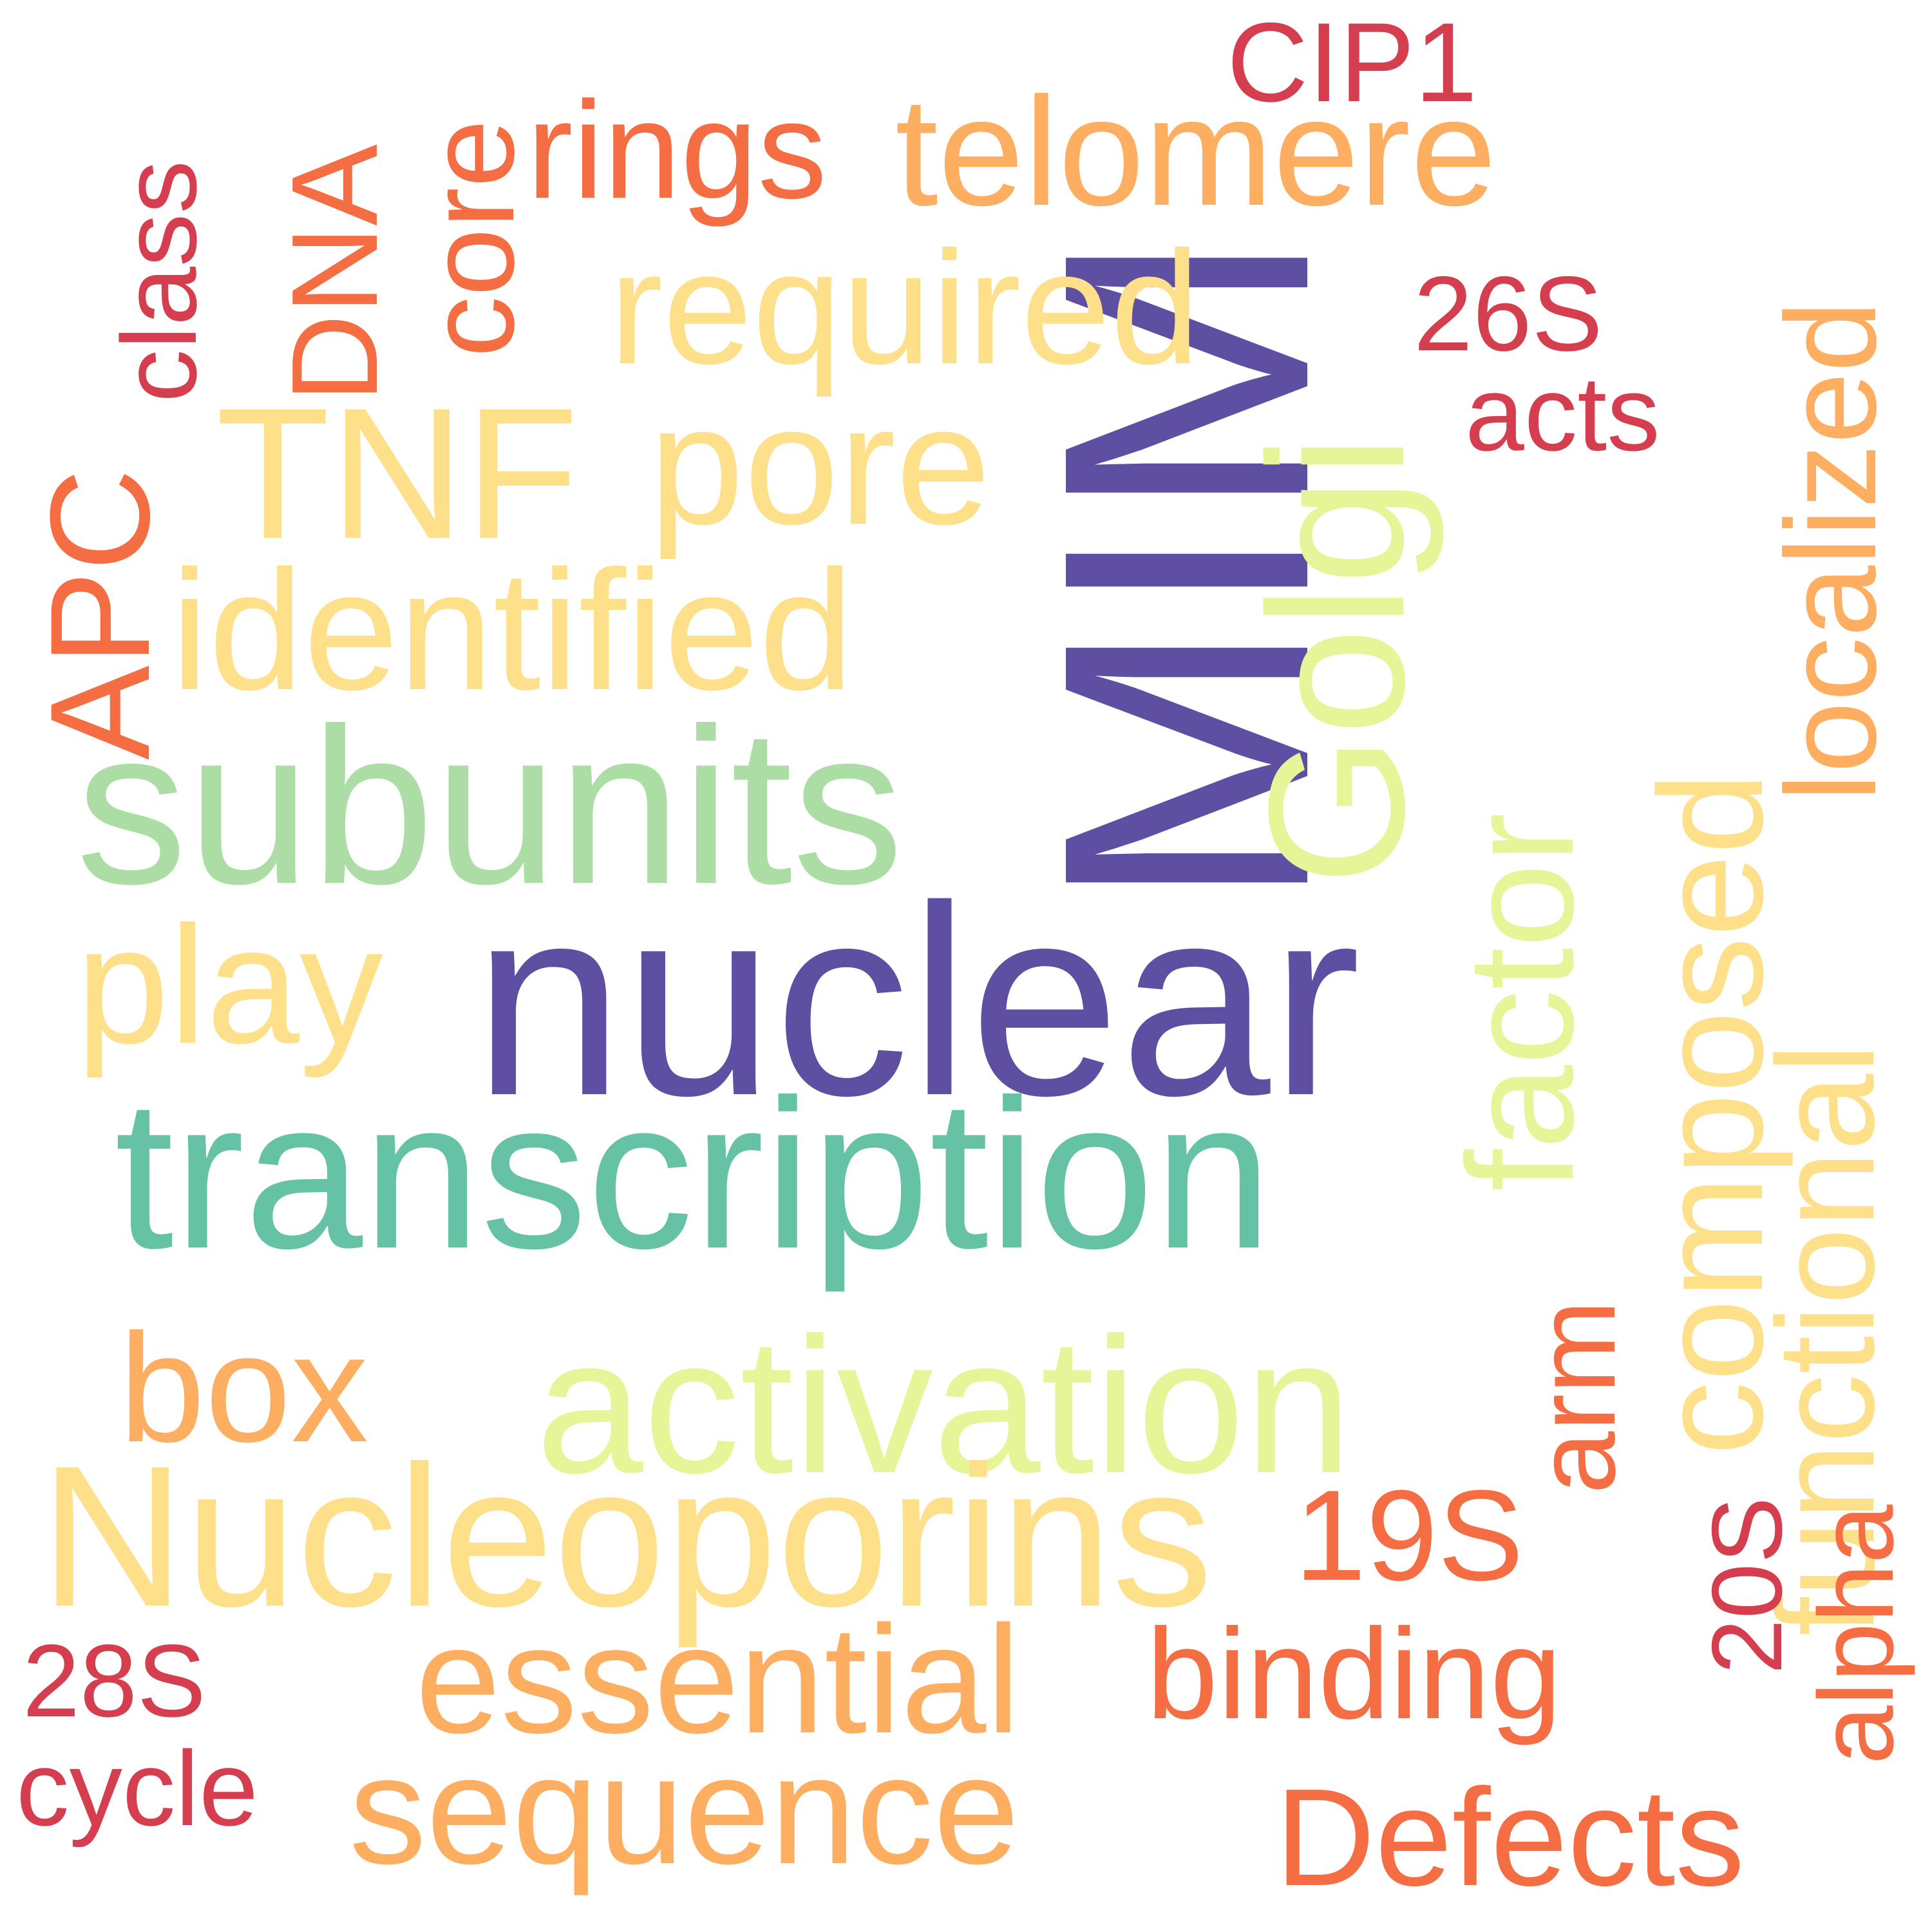  What do you see at coordinates (1747, 1585) in the screenshot?
I see `word-20s: 20S` at bounding box center [1747, 1585].